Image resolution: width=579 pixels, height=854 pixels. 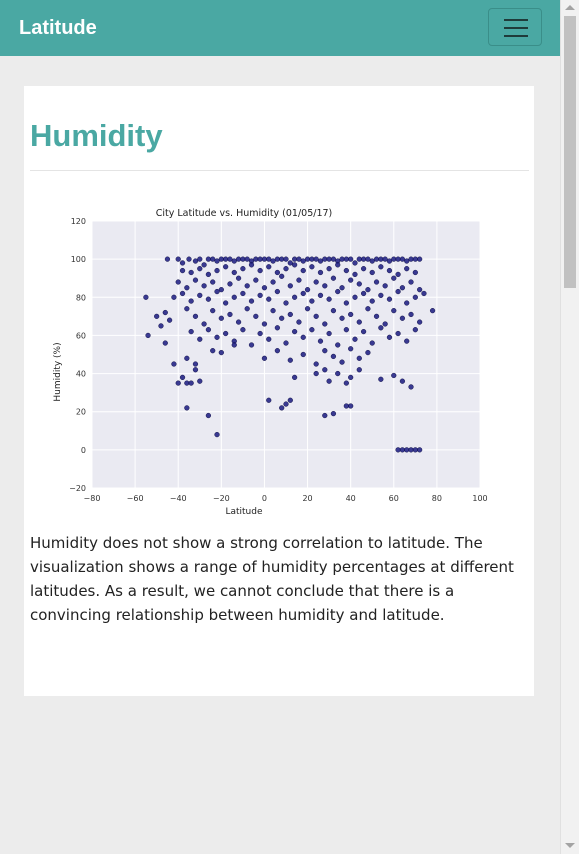 I want to click on y-tick-label: 40, so click(x=81, y=374).